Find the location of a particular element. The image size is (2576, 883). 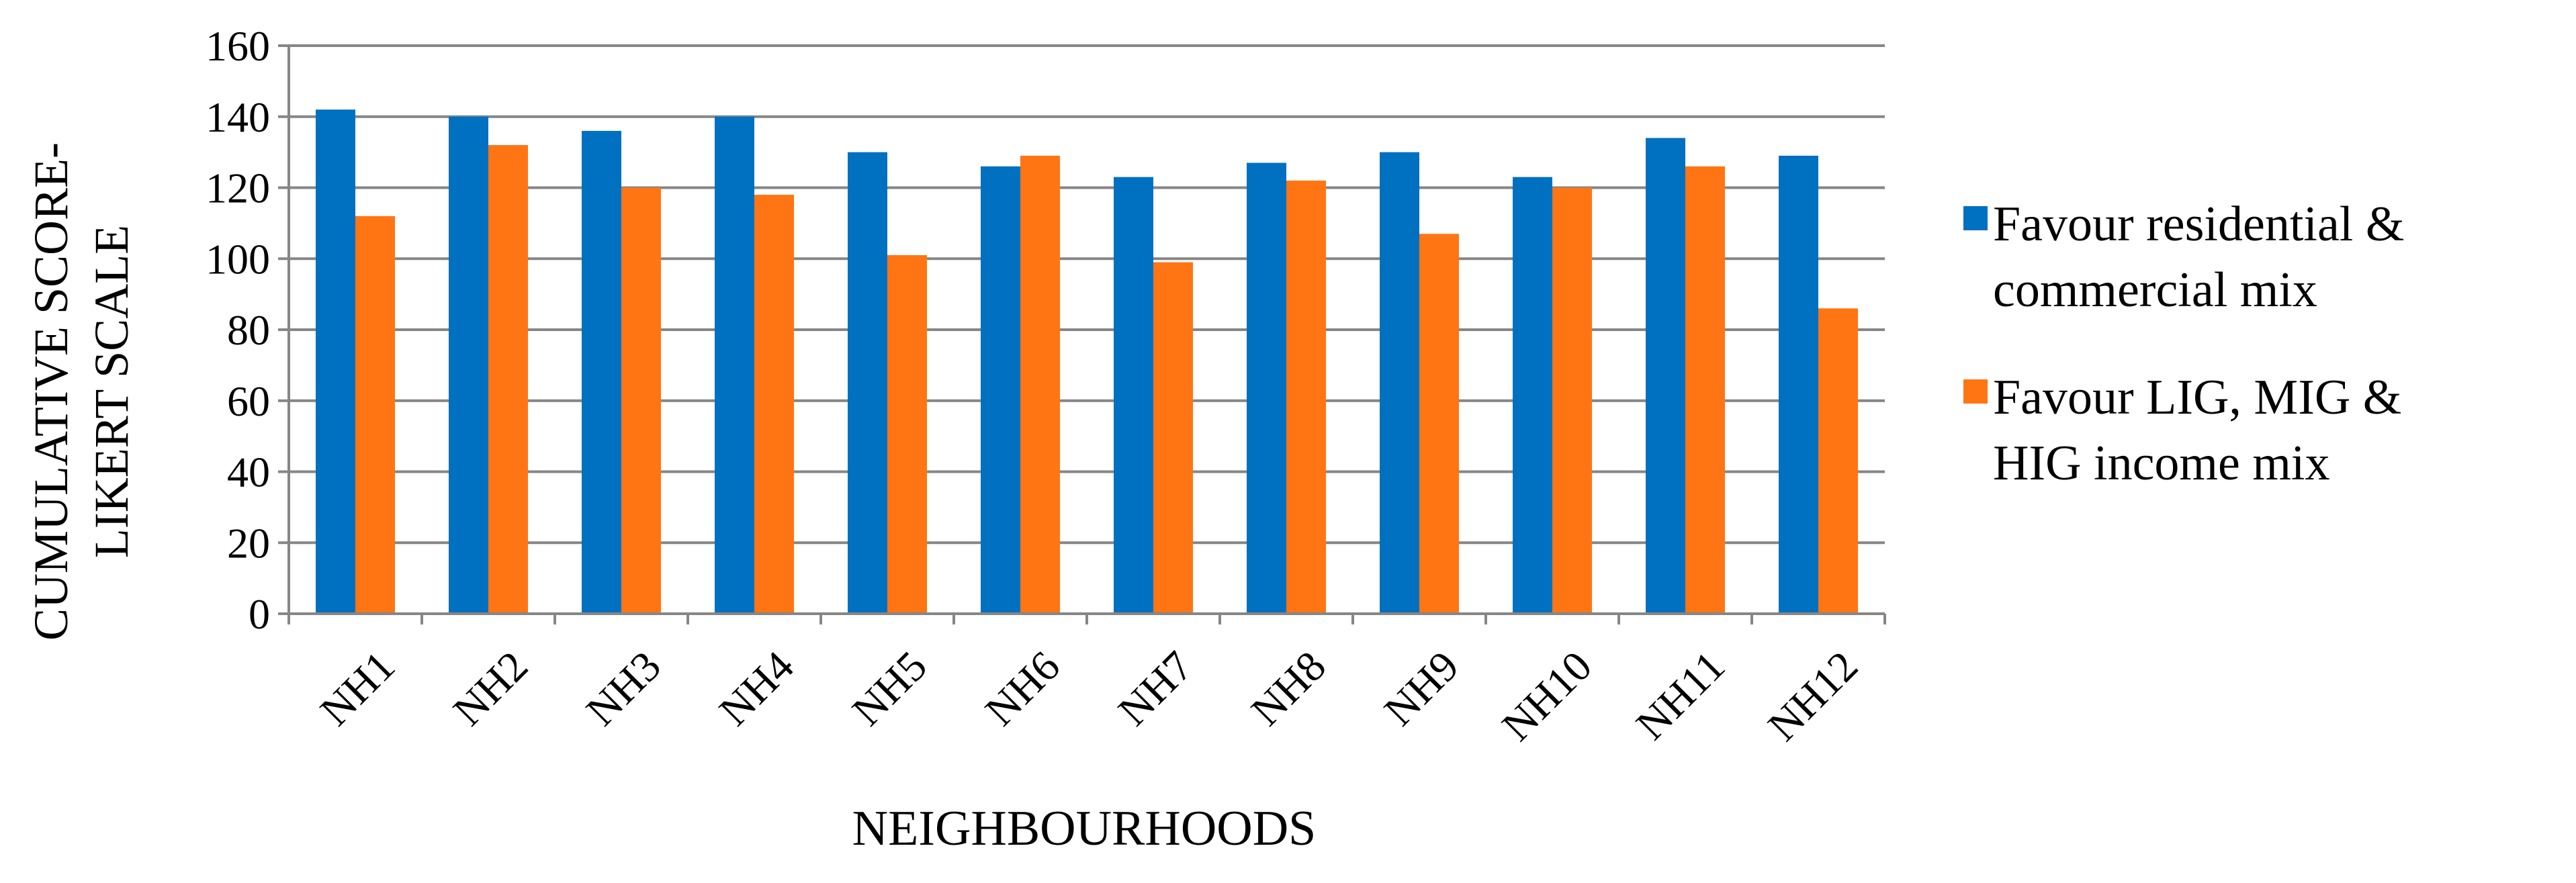

x-tick-label: NH1 is located at coordinates (358, 689).